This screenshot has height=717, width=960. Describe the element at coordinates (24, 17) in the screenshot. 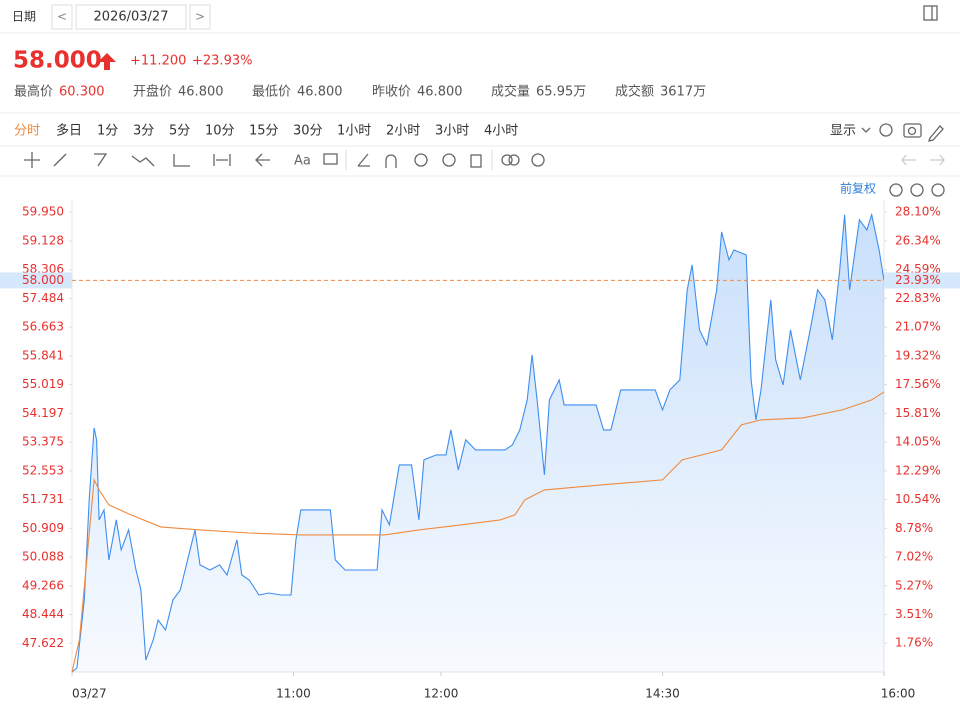

I see `date-label: 日期` at that location.